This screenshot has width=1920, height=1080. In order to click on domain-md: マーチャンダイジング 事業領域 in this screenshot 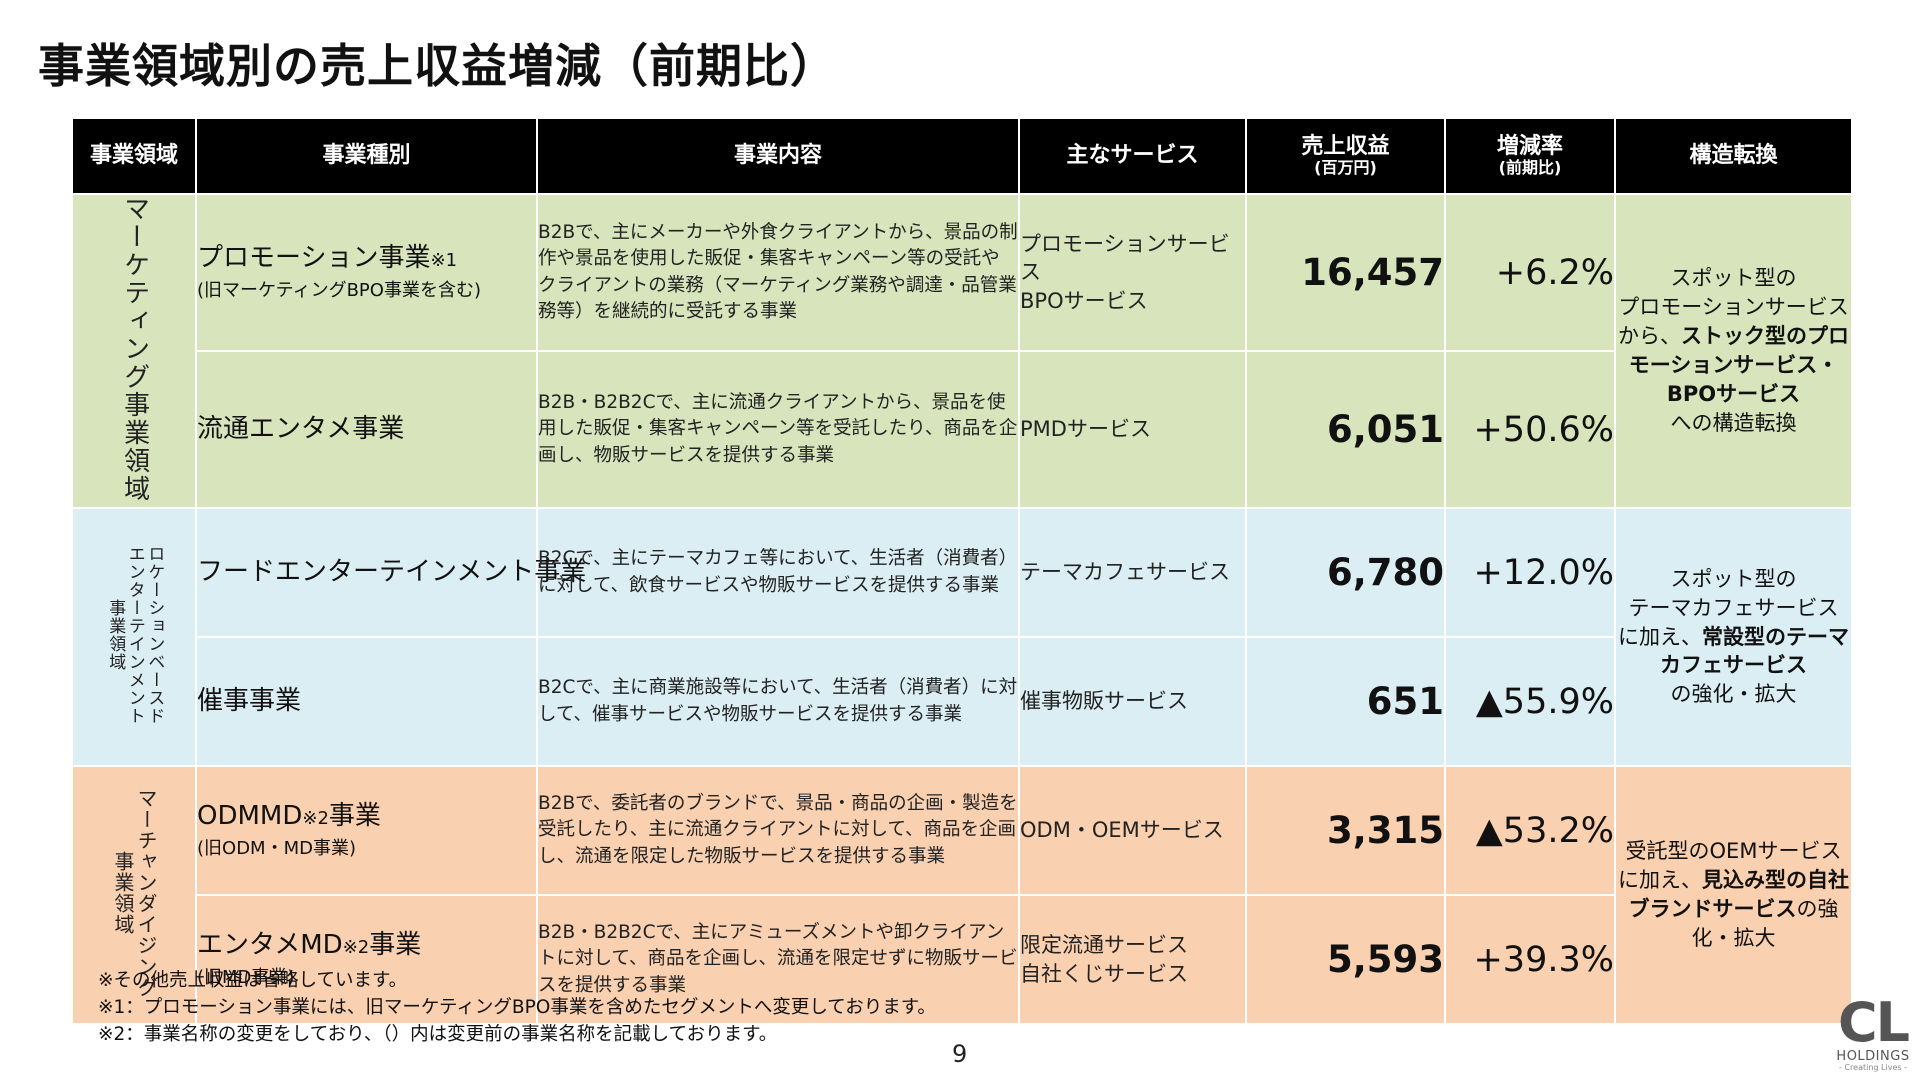, I will do `click(134, 895)`.